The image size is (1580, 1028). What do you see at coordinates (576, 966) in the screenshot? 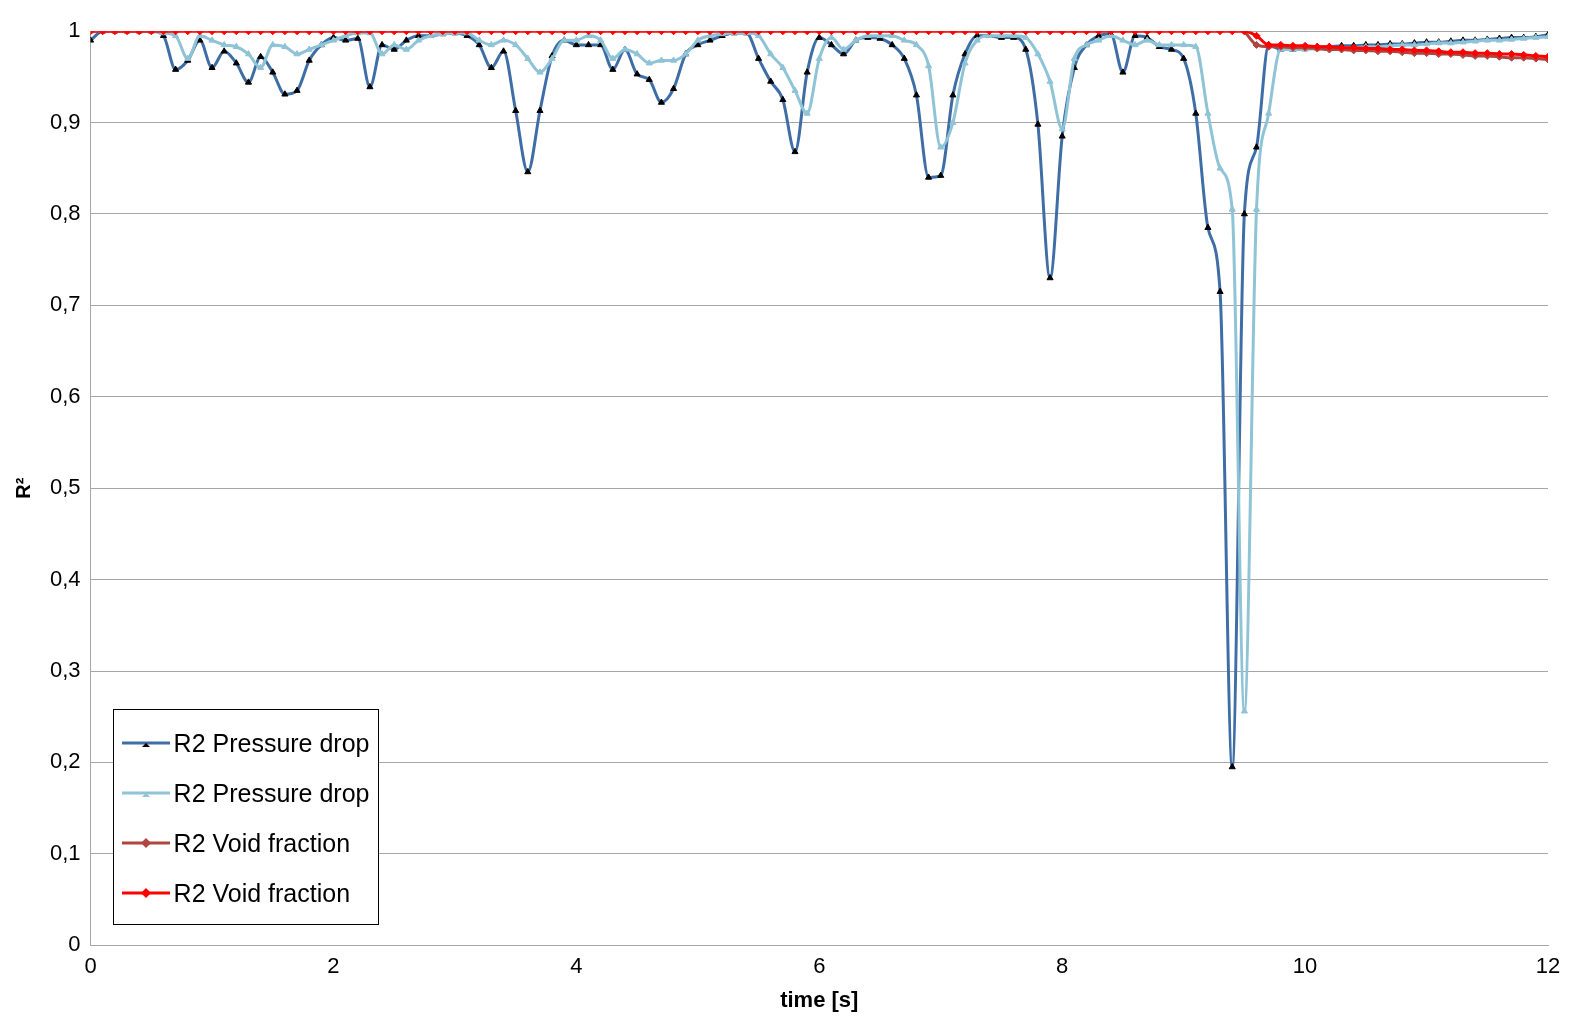
I see `x-tick-label: 4` at bounding box center [576, 966].